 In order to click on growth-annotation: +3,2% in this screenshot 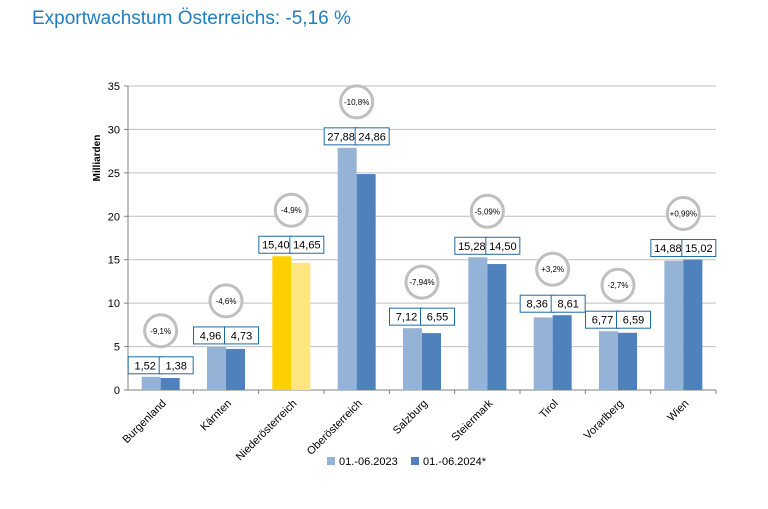, I will do `click(552, 269)`.